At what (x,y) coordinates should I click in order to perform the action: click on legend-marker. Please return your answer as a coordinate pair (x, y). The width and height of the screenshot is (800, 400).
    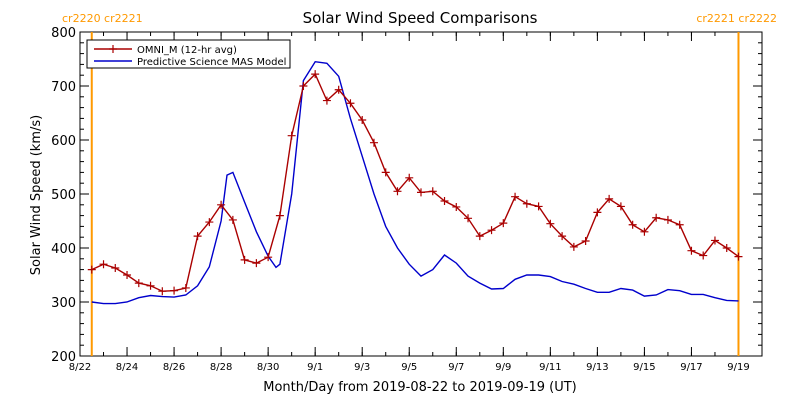
    Looking at the image, I should click on (113, 49).